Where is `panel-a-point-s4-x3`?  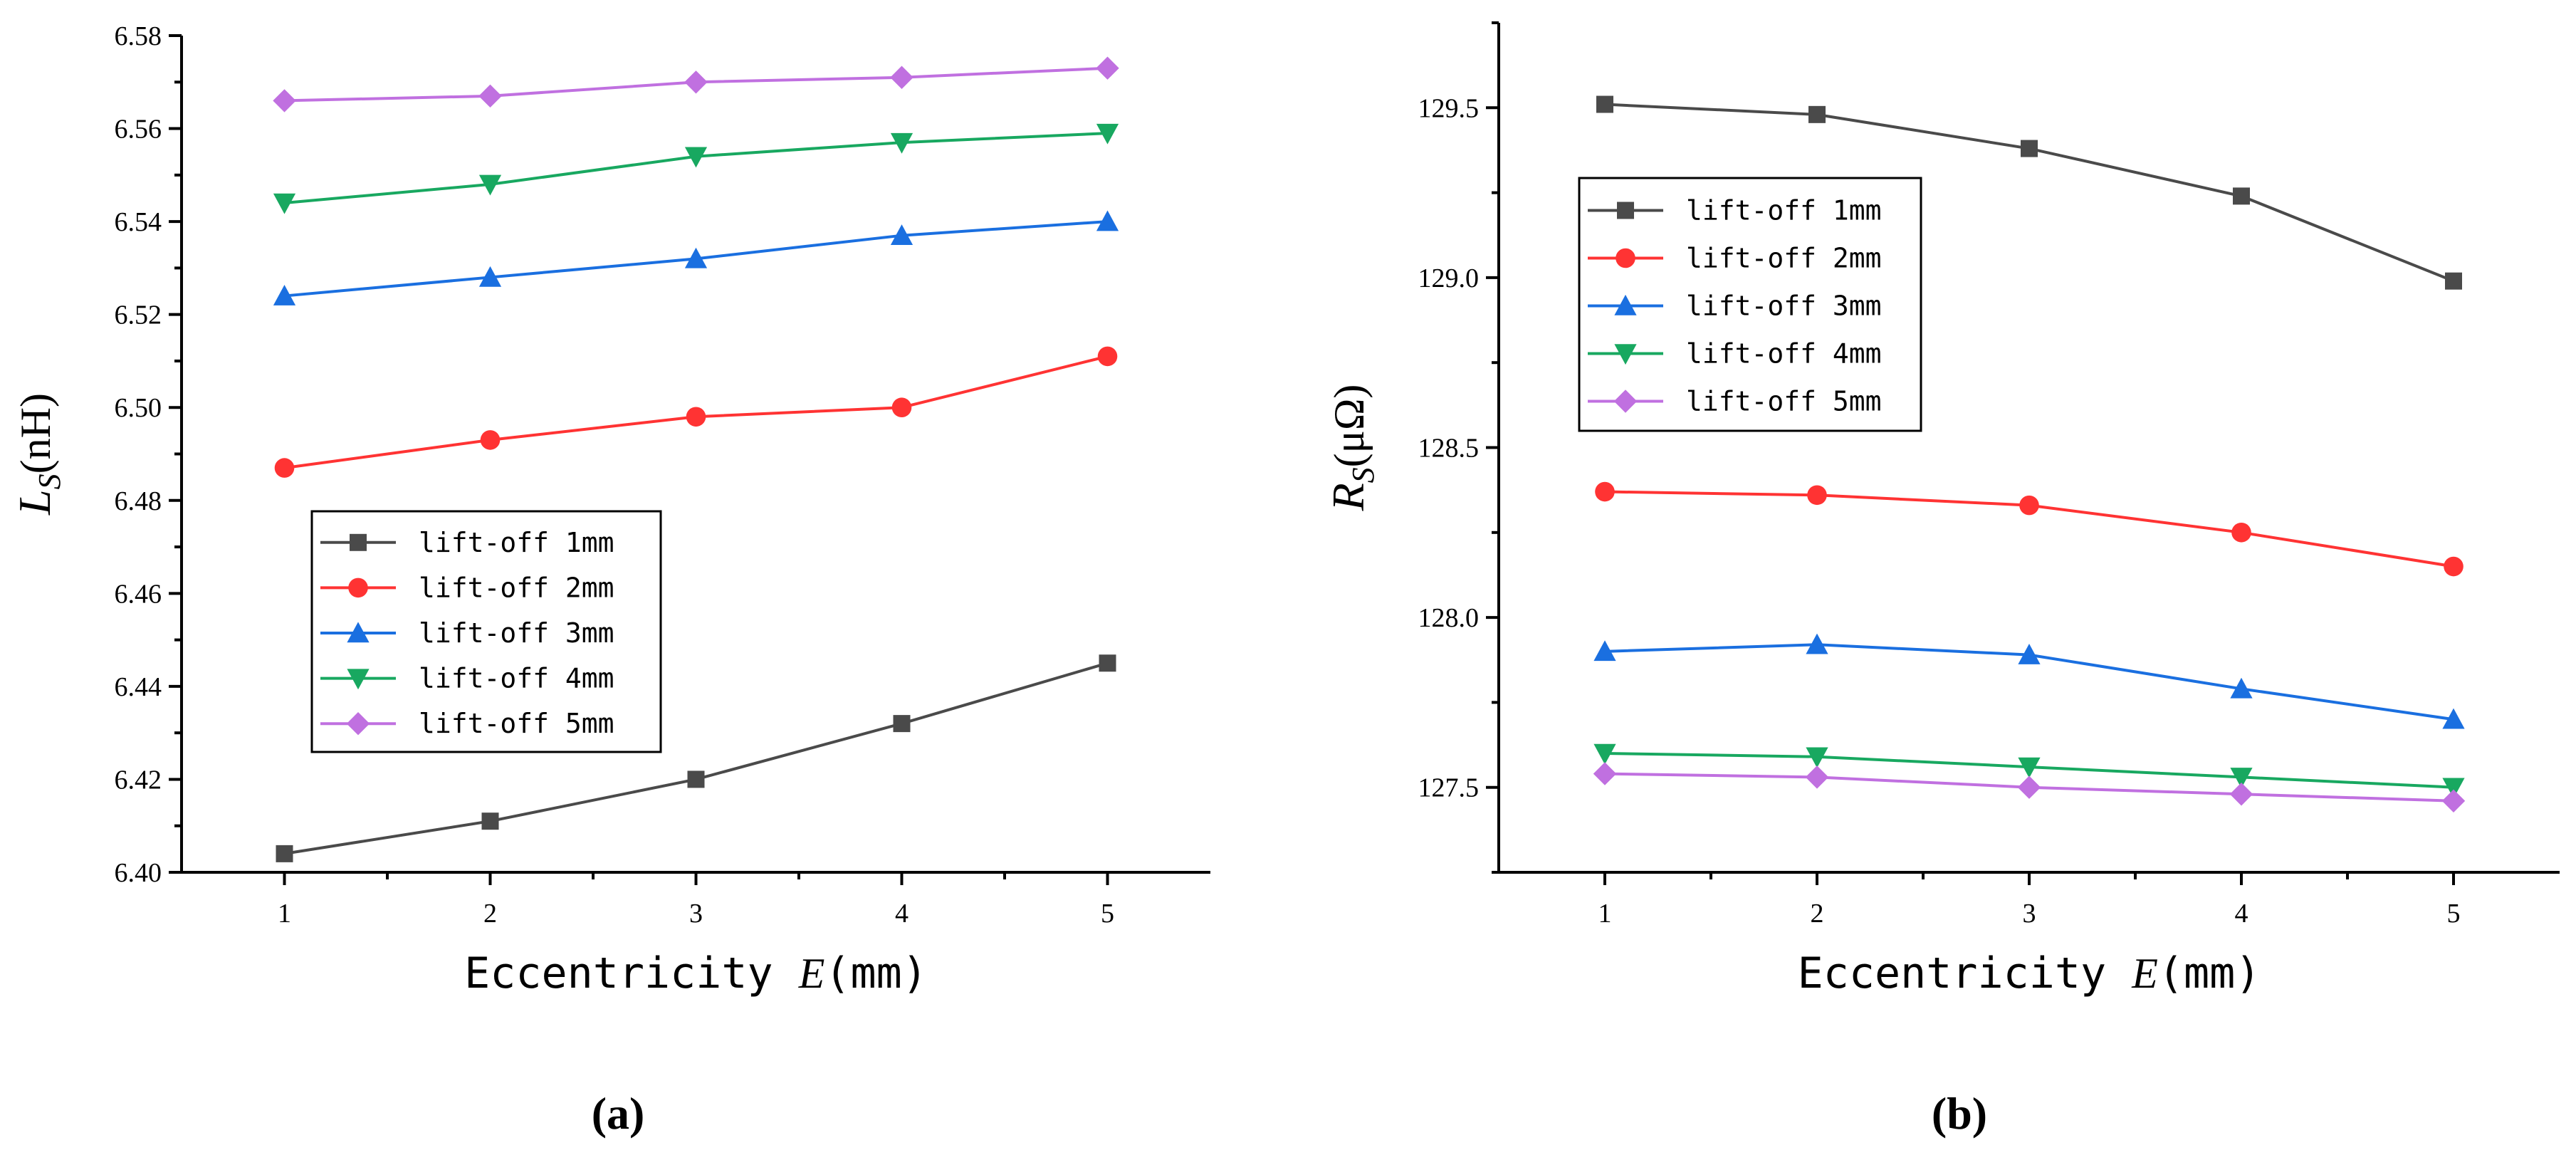
panel-a-point-s4-x3 is located at coordinates (696, 157).